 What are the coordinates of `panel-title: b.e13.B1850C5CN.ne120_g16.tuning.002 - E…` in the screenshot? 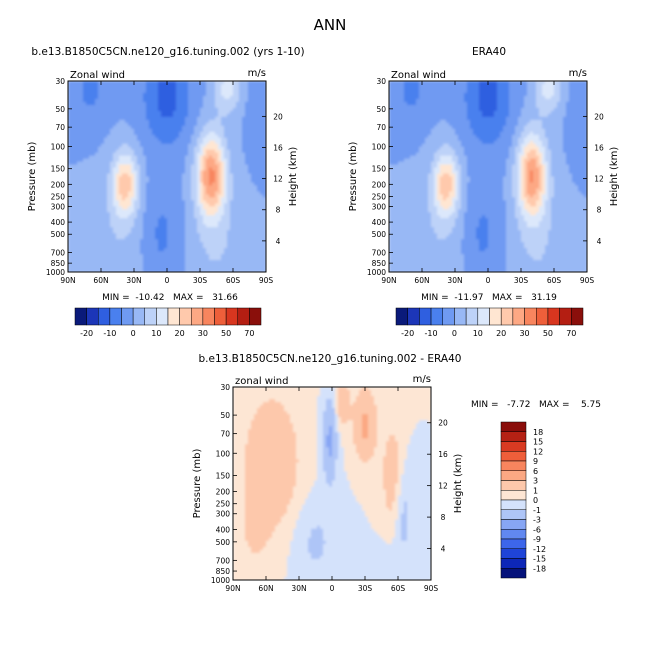 It's located at (330, 359).